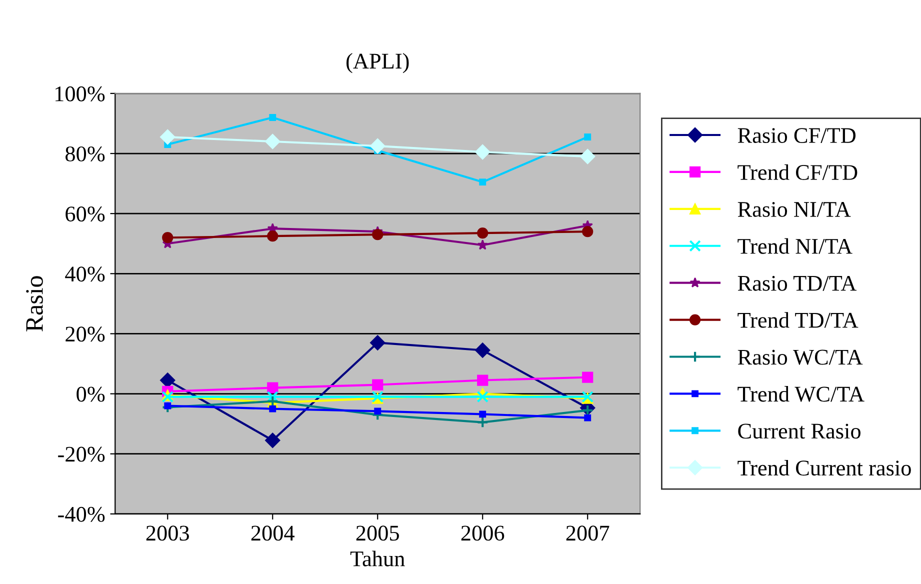  I want to click on legend-label: Rasio NI/TA, so click(794, 209).